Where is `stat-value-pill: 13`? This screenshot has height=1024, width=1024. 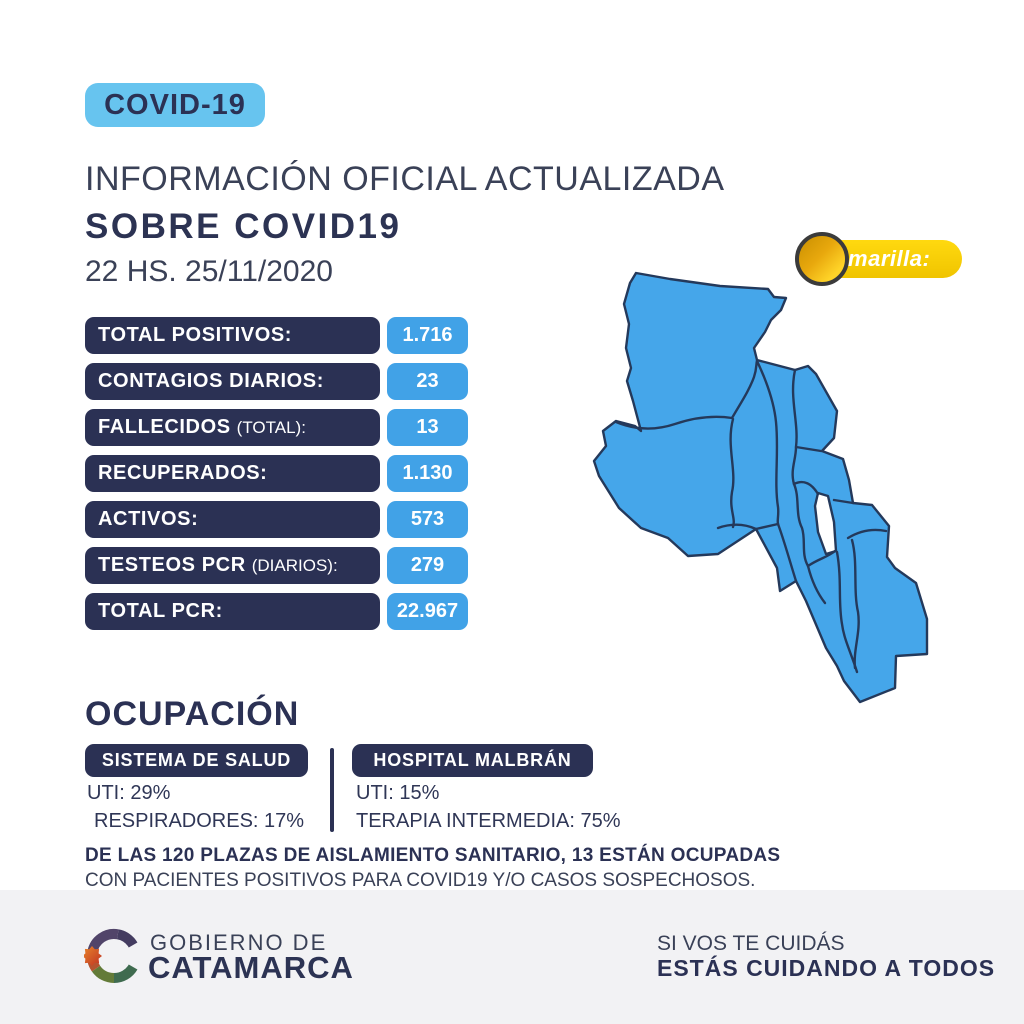
stat-value-pill: 13 is located at coordinates (427, 427).